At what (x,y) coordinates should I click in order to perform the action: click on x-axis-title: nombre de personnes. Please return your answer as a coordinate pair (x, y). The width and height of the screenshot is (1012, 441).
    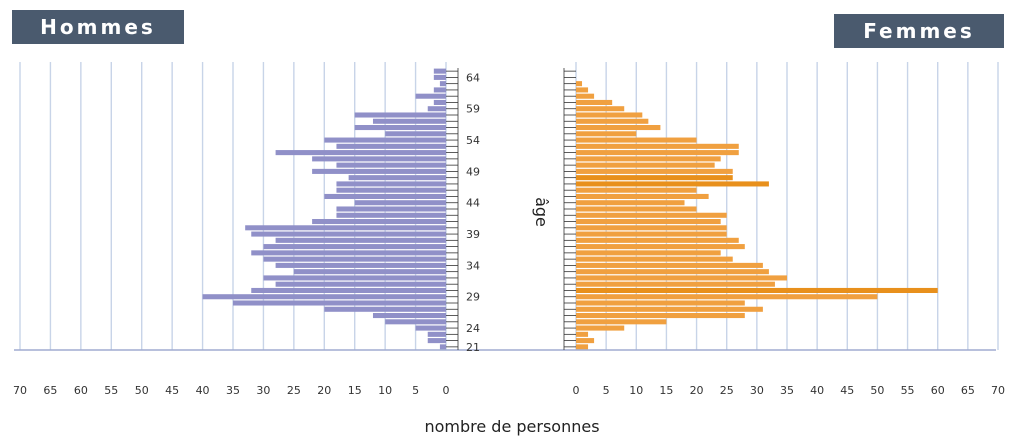
    Looking at the image, I should click on (511, 426).